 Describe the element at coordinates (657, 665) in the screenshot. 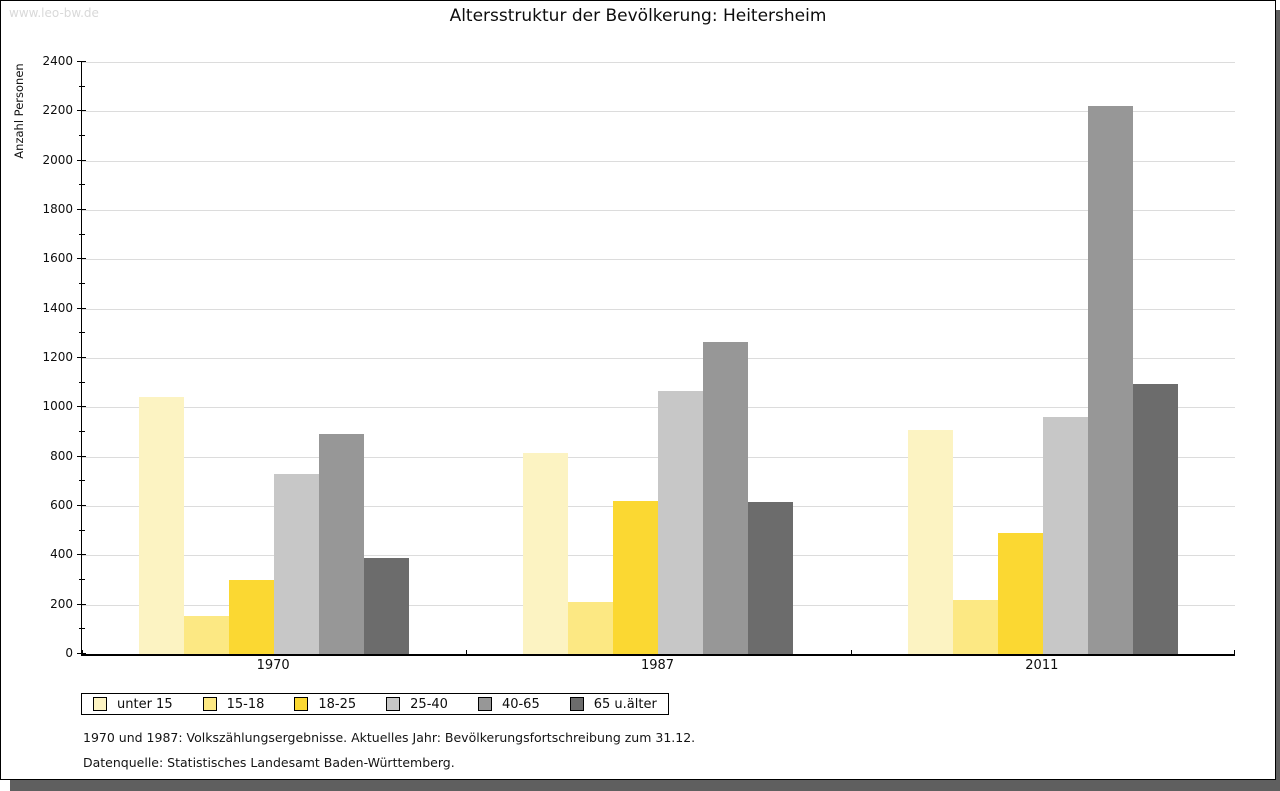

I see `x-axis-category-label: 1987` at that location.